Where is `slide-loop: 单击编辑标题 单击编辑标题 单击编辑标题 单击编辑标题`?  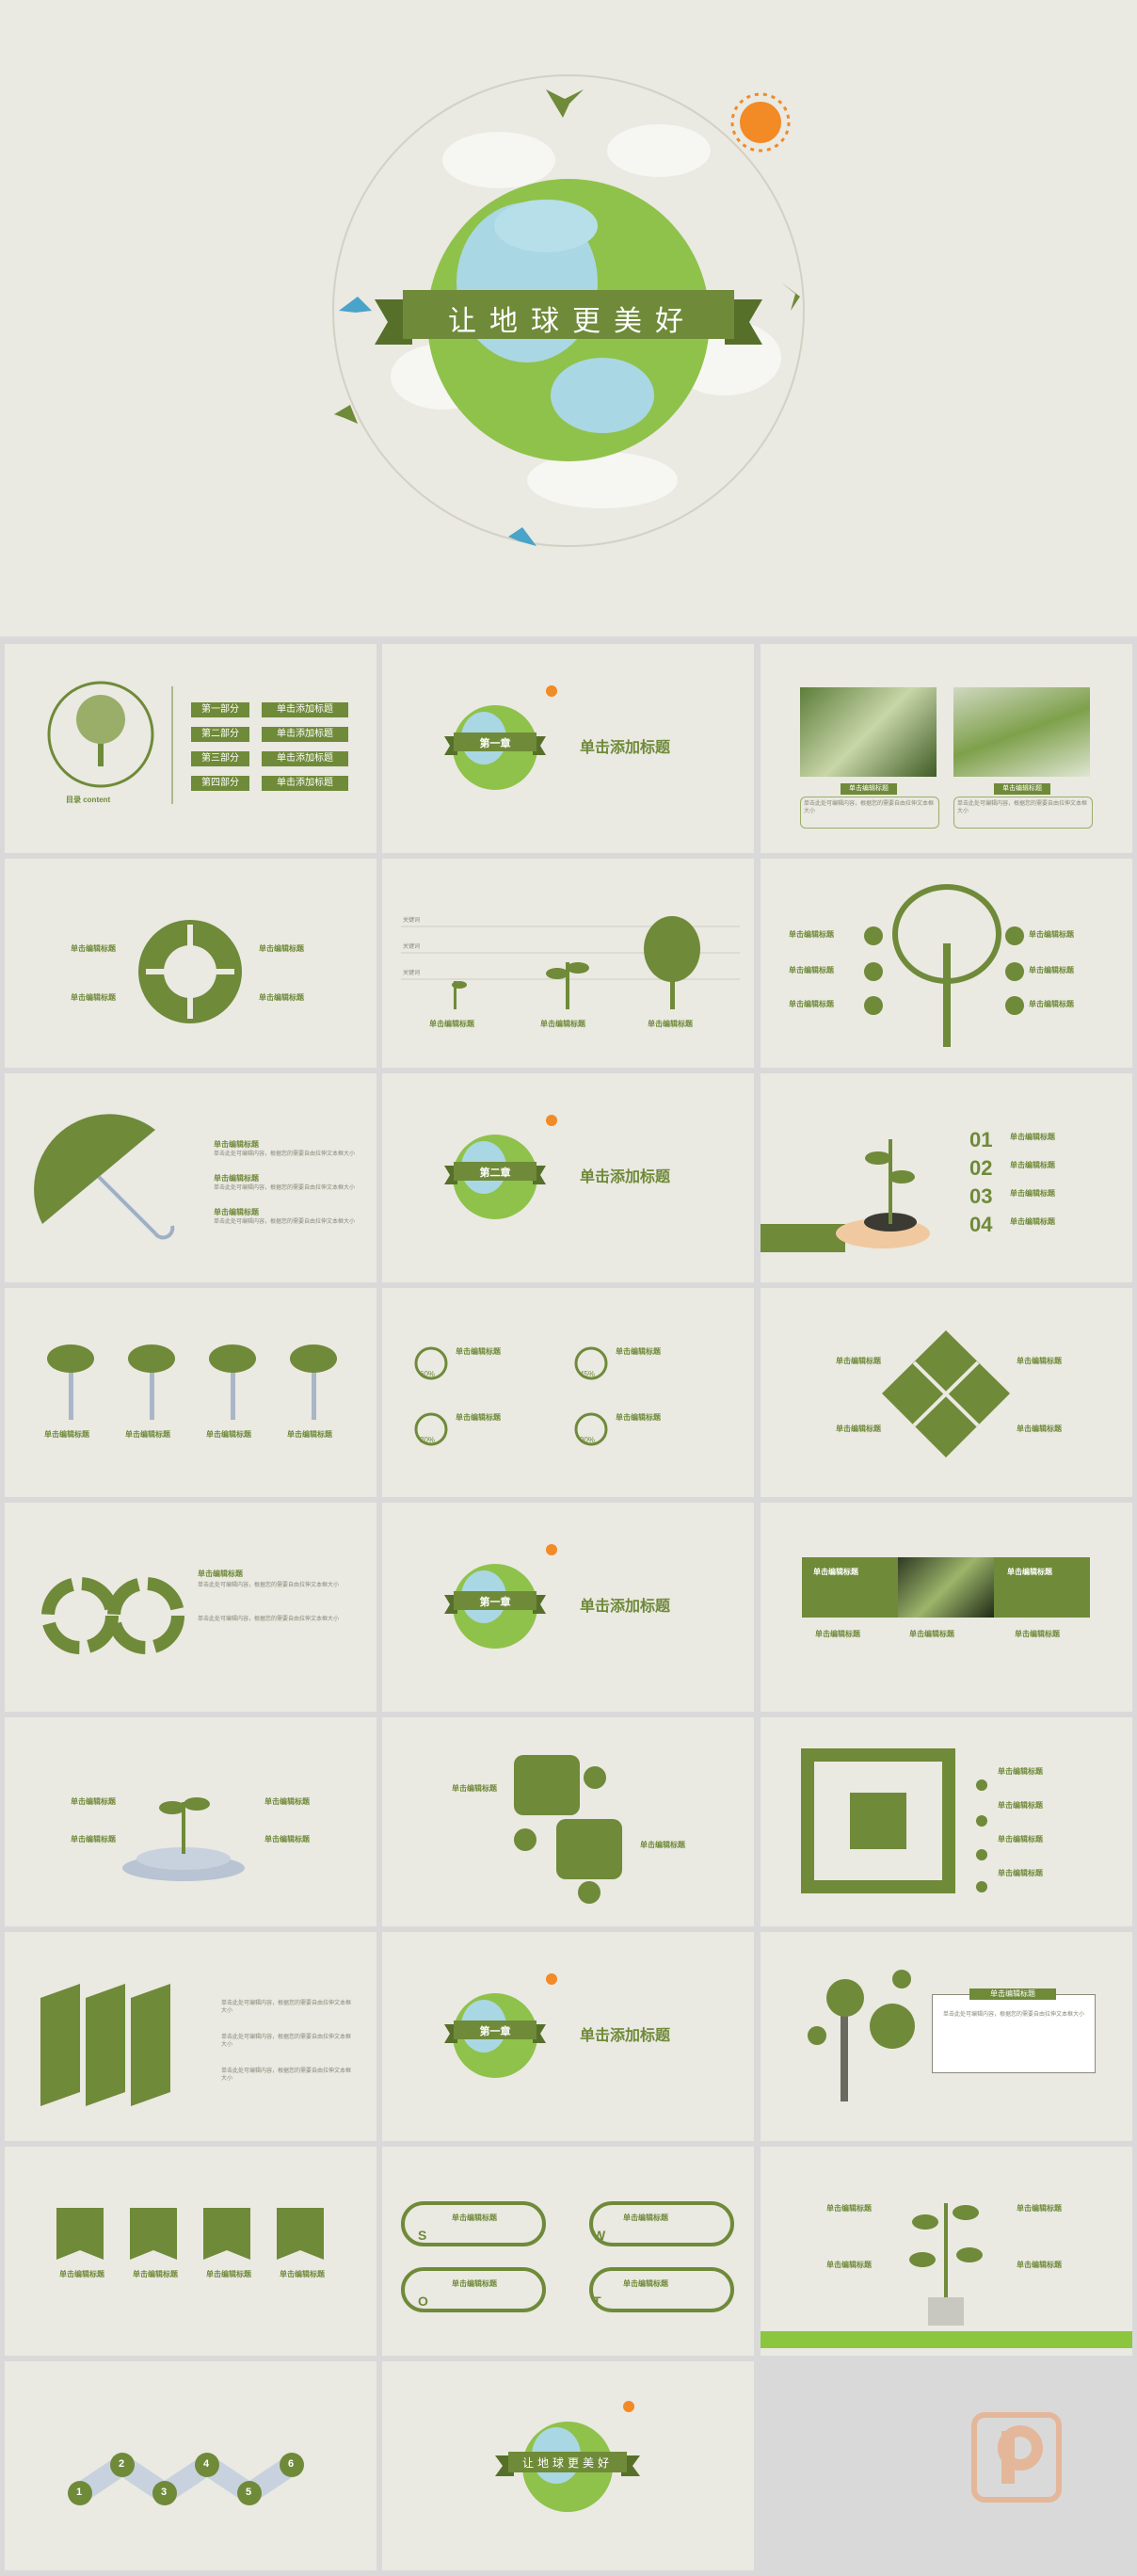 slide-loop: 单击编辑标题 单击编辑标题 单击编辑标题 单击编辑标题 is located at coordinates (946, 1821).